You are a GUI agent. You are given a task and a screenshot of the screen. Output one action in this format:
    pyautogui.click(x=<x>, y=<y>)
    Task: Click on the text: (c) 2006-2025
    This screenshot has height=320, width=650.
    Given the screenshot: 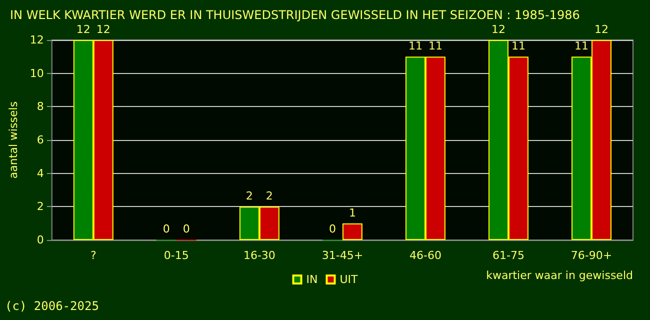 What is the action you would take?
    pyautogui.click(x=52, y=306)
    